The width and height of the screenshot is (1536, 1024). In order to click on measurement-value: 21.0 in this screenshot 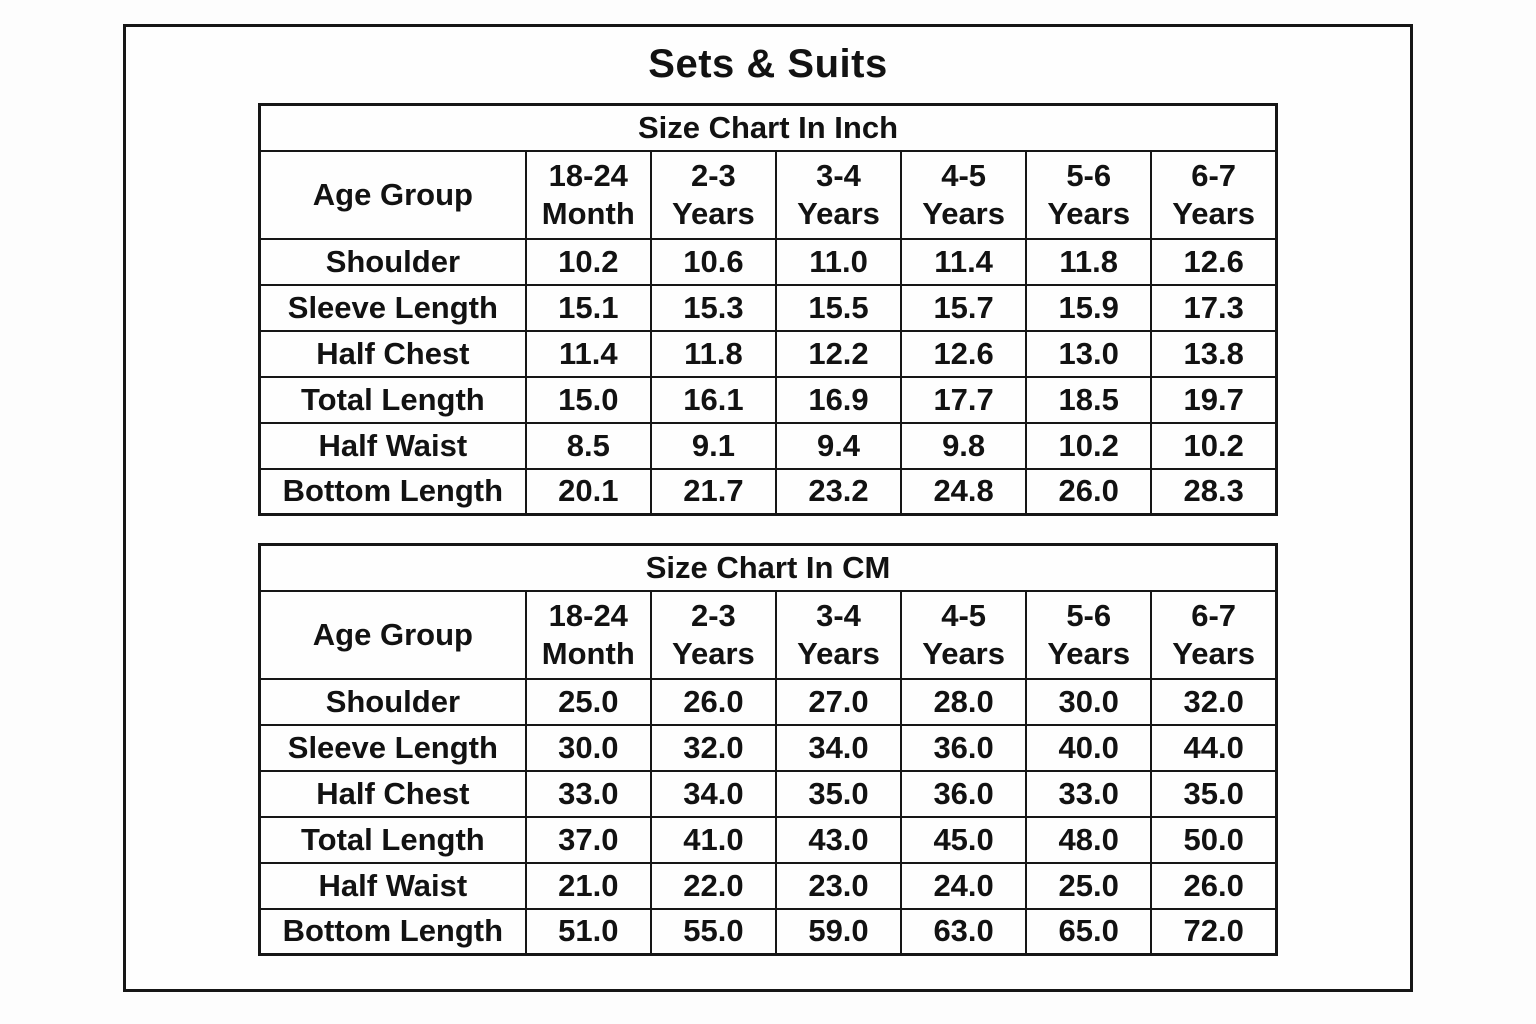, I will do `click(588, 885)`.